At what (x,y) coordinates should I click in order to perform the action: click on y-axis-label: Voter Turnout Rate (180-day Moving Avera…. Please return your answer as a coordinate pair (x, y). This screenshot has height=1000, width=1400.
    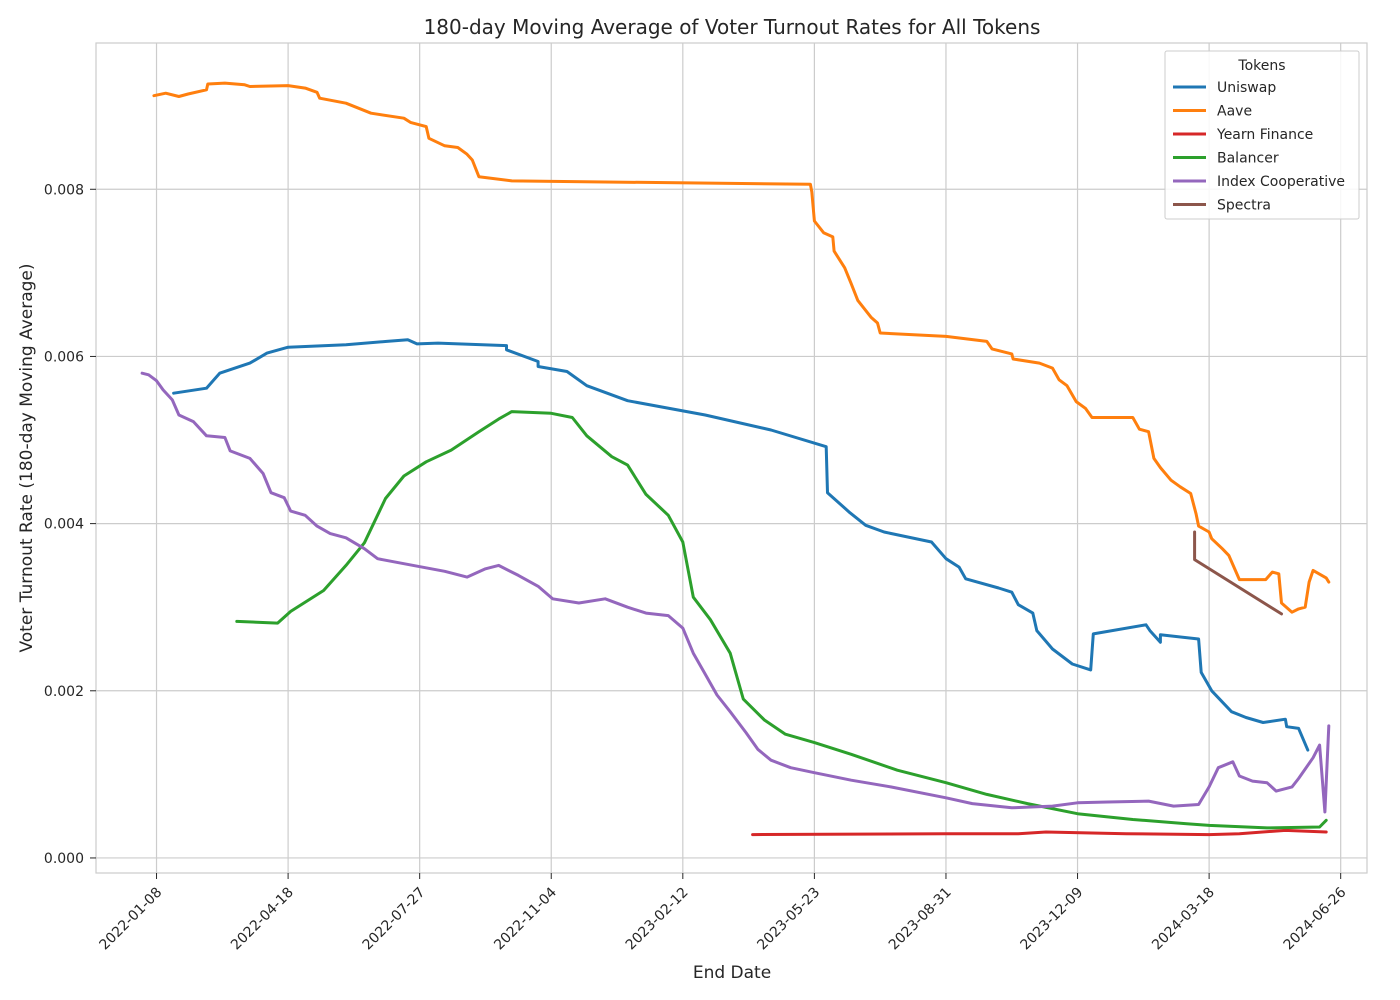
    Looking at the image, I should click on (27, 457).